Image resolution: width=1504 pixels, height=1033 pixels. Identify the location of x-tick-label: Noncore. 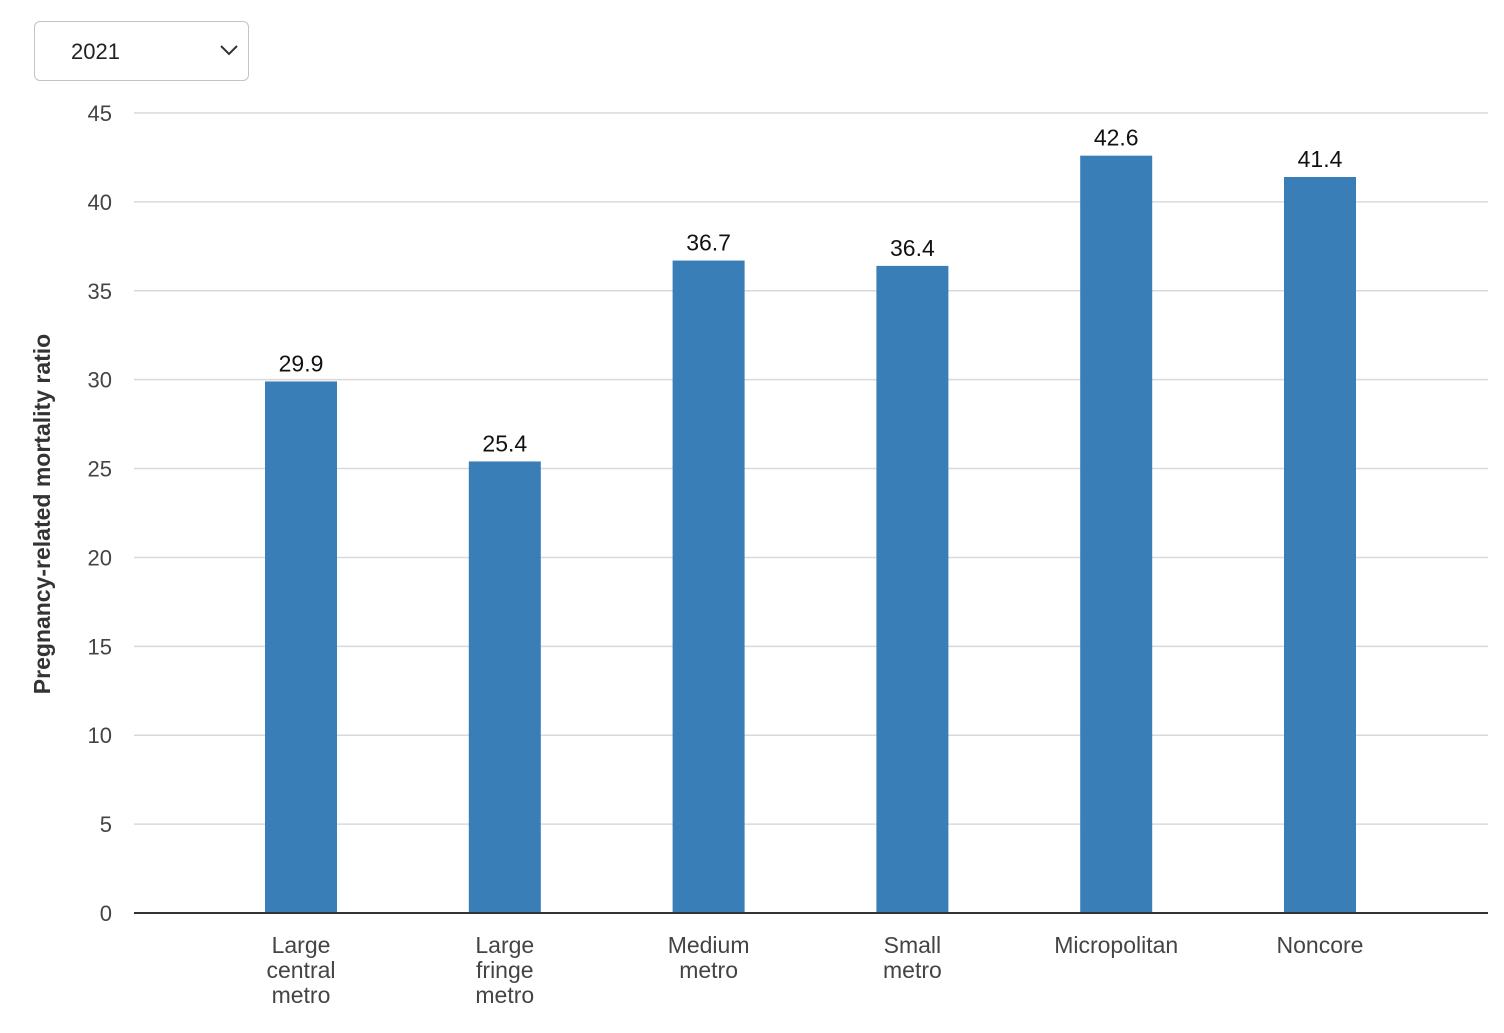
(1320, 945).